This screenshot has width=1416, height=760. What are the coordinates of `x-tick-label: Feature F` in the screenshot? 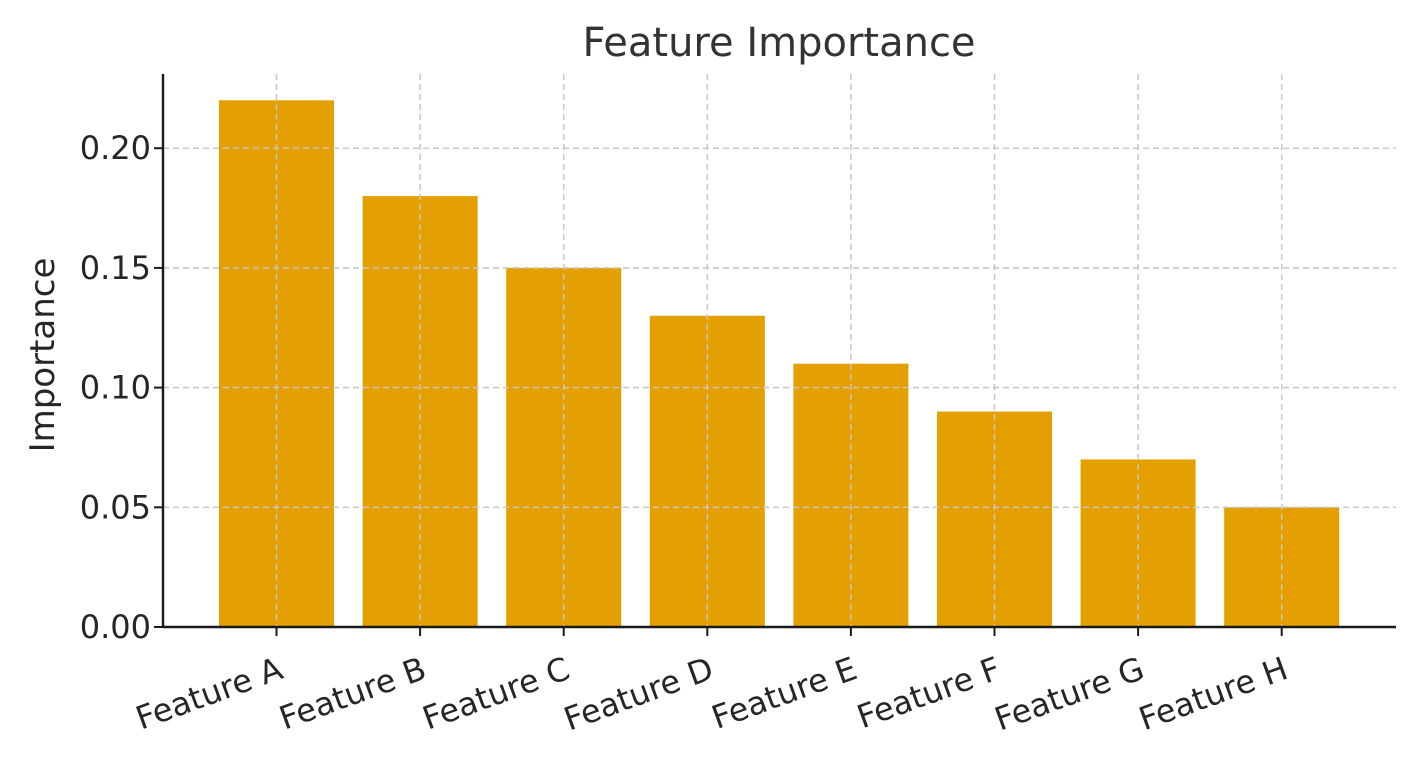 It's located at (928, 692).